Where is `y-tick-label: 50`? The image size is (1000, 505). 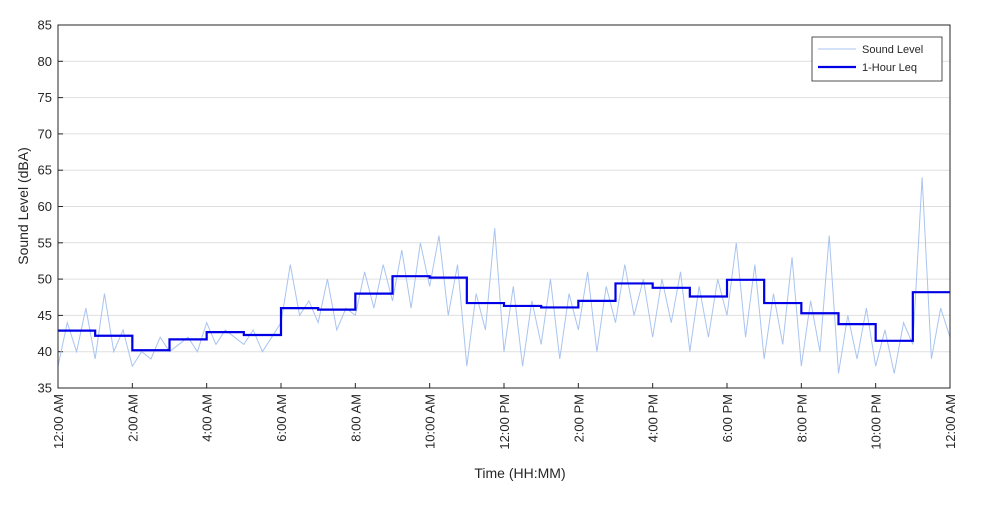
y-tick-label: 50 is located at coordinates (45, 279).